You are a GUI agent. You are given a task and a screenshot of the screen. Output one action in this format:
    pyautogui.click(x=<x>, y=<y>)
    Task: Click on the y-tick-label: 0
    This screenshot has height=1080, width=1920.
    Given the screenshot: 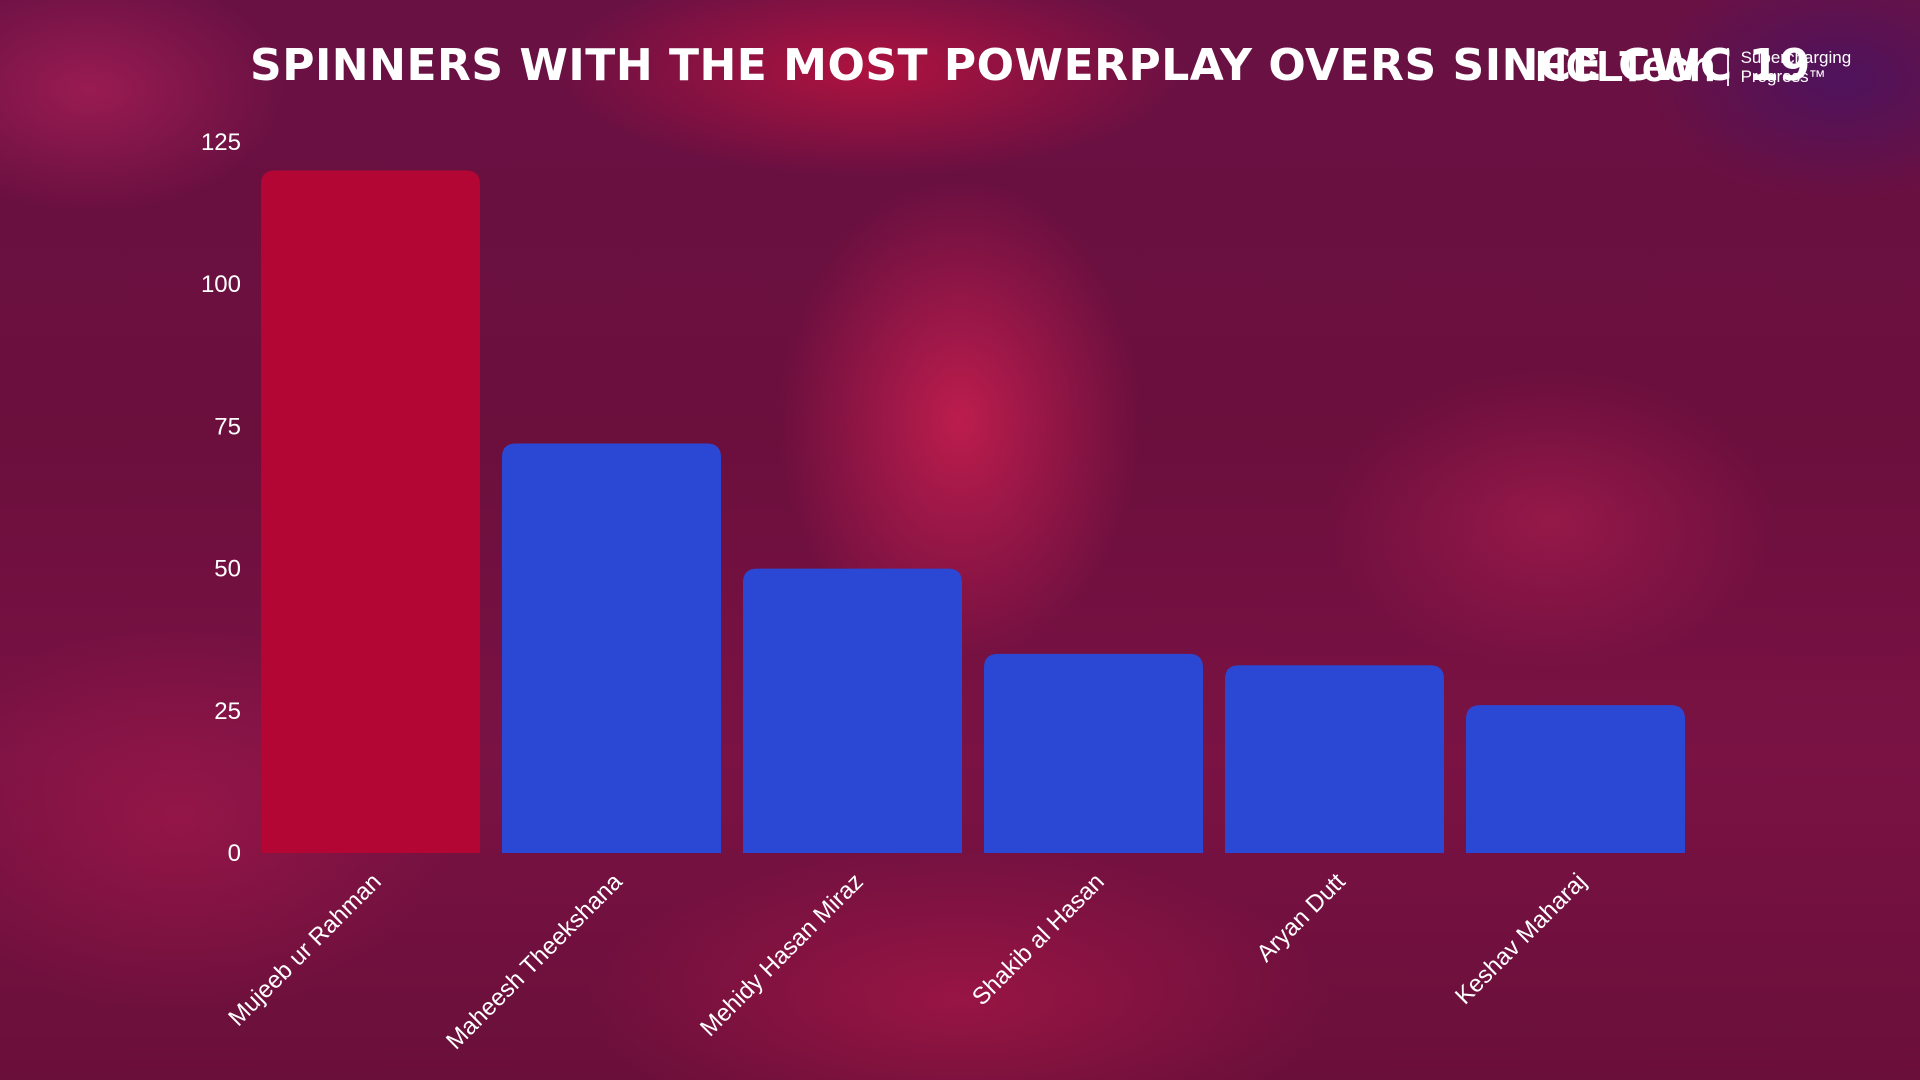 What is the action you would take?
    pyautogui.click(x=234, y=853)
    